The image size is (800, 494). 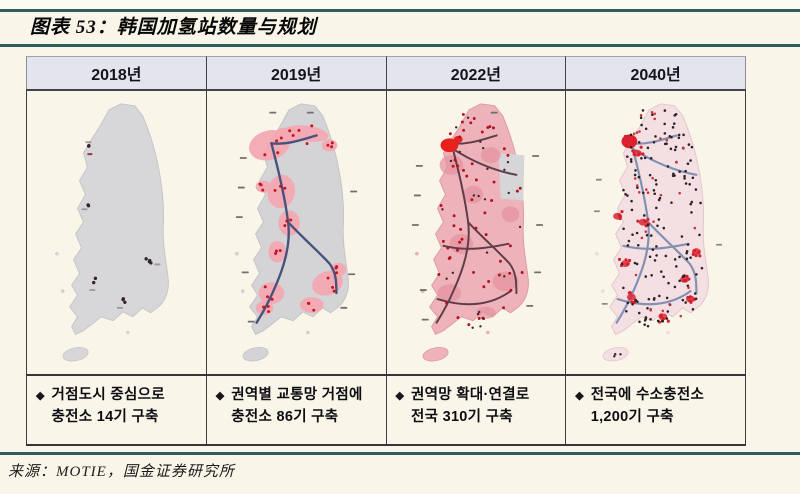 What do you see at coordinates (470, 407) in the screenshot?
I see `note-text: 권역망 확대·연결로 전국 310기 구축` at bounding box center [470, 407].